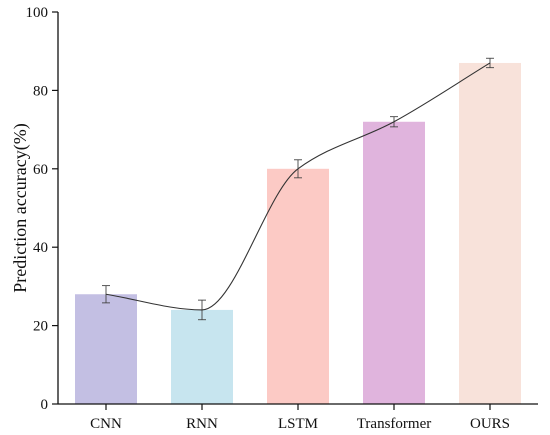 The height and width of the screenshot is (435, 550). Describe the element at coordinates (298, 424) in the screenshot. I see `x-tick-label-lstm: LSTM` at that location.